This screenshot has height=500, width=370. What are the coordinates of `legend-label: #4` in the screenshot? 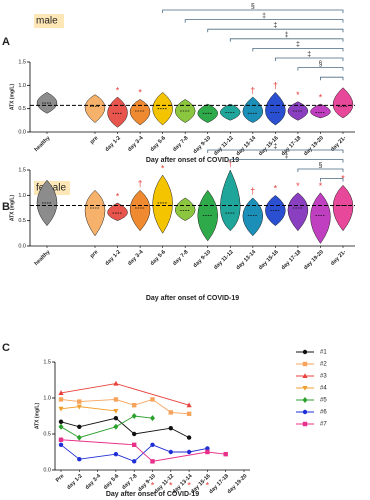 It's located at (323, 389).